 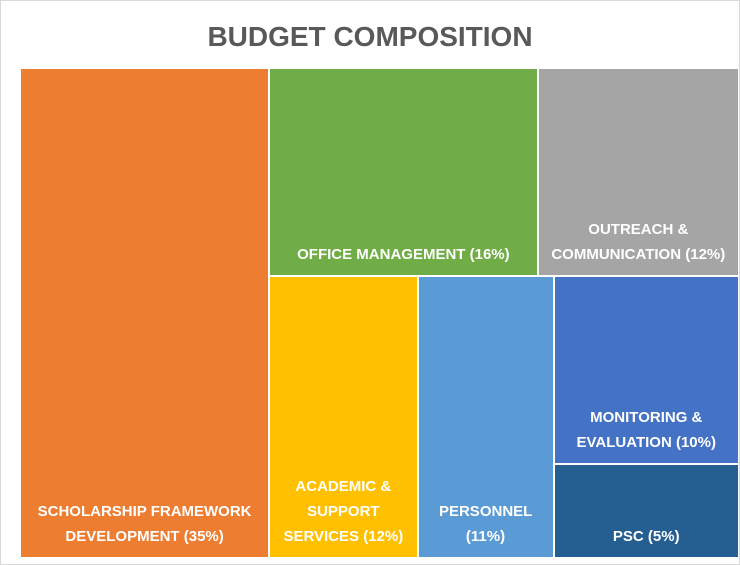 What do you see at coordinates (337, 511) in the screenshot?
I see `category-label: ACADEMIC & SUPPORT SERVICES` at bounding box center [337, 511].